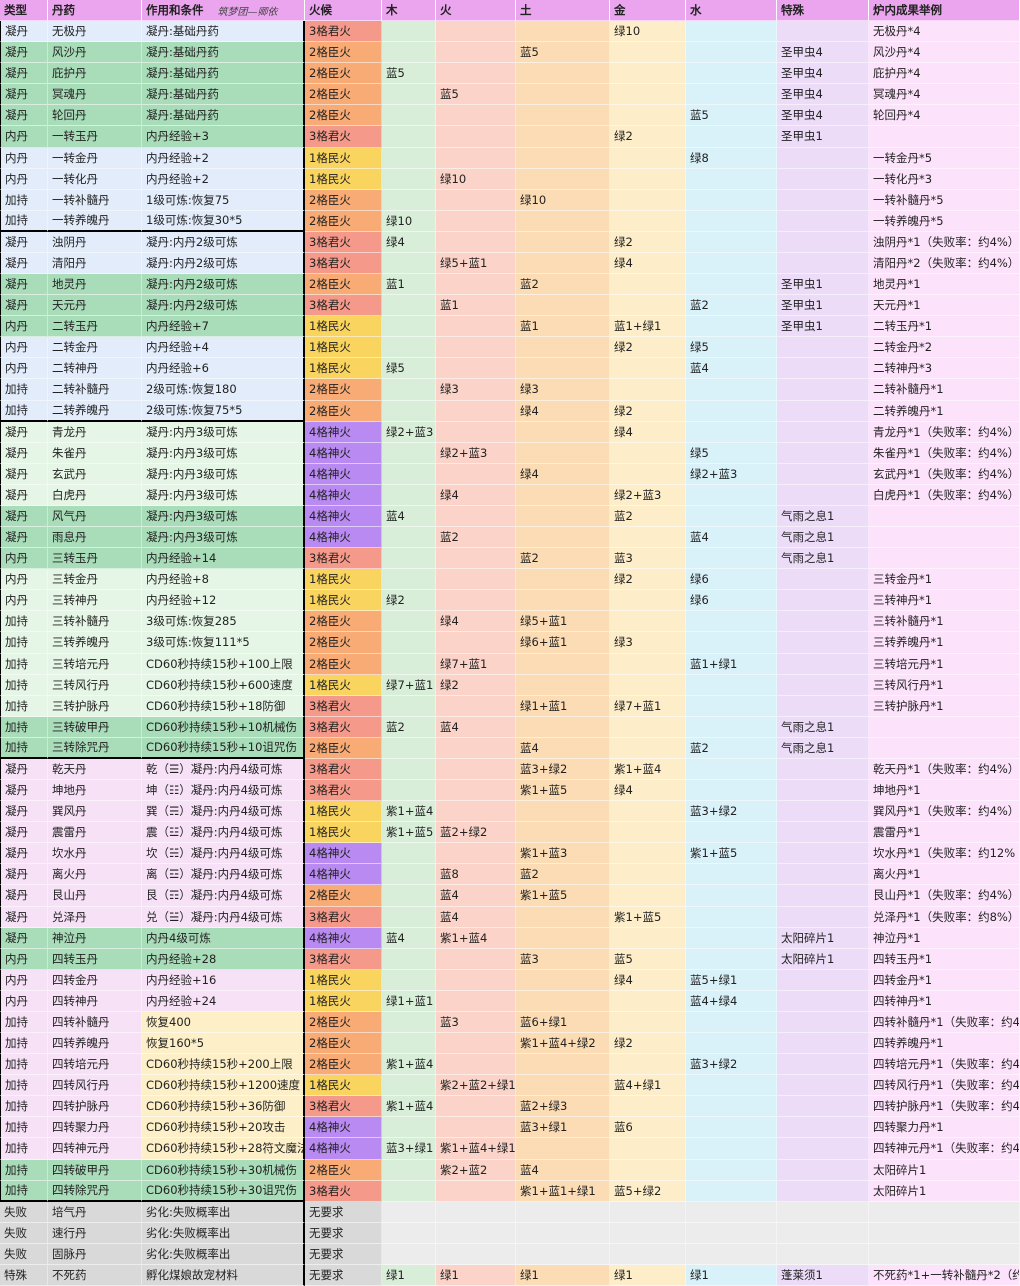  I want to click on table-cell: 坤（☷）凝丹:内丹4级可炼, so click(223, 791).